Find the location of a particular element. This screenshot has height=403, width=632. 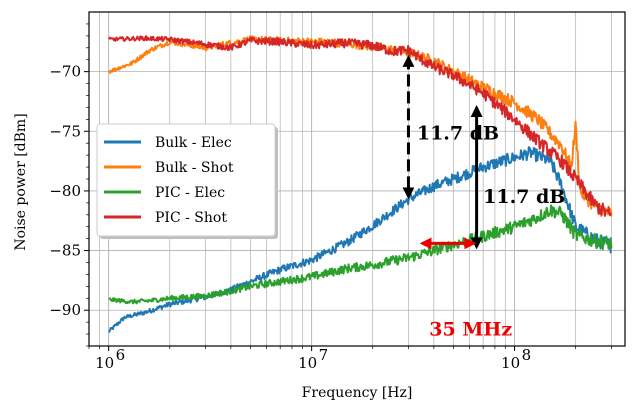

y-axis-label: Noise power [dBm] is located at coordinates (21, 181).